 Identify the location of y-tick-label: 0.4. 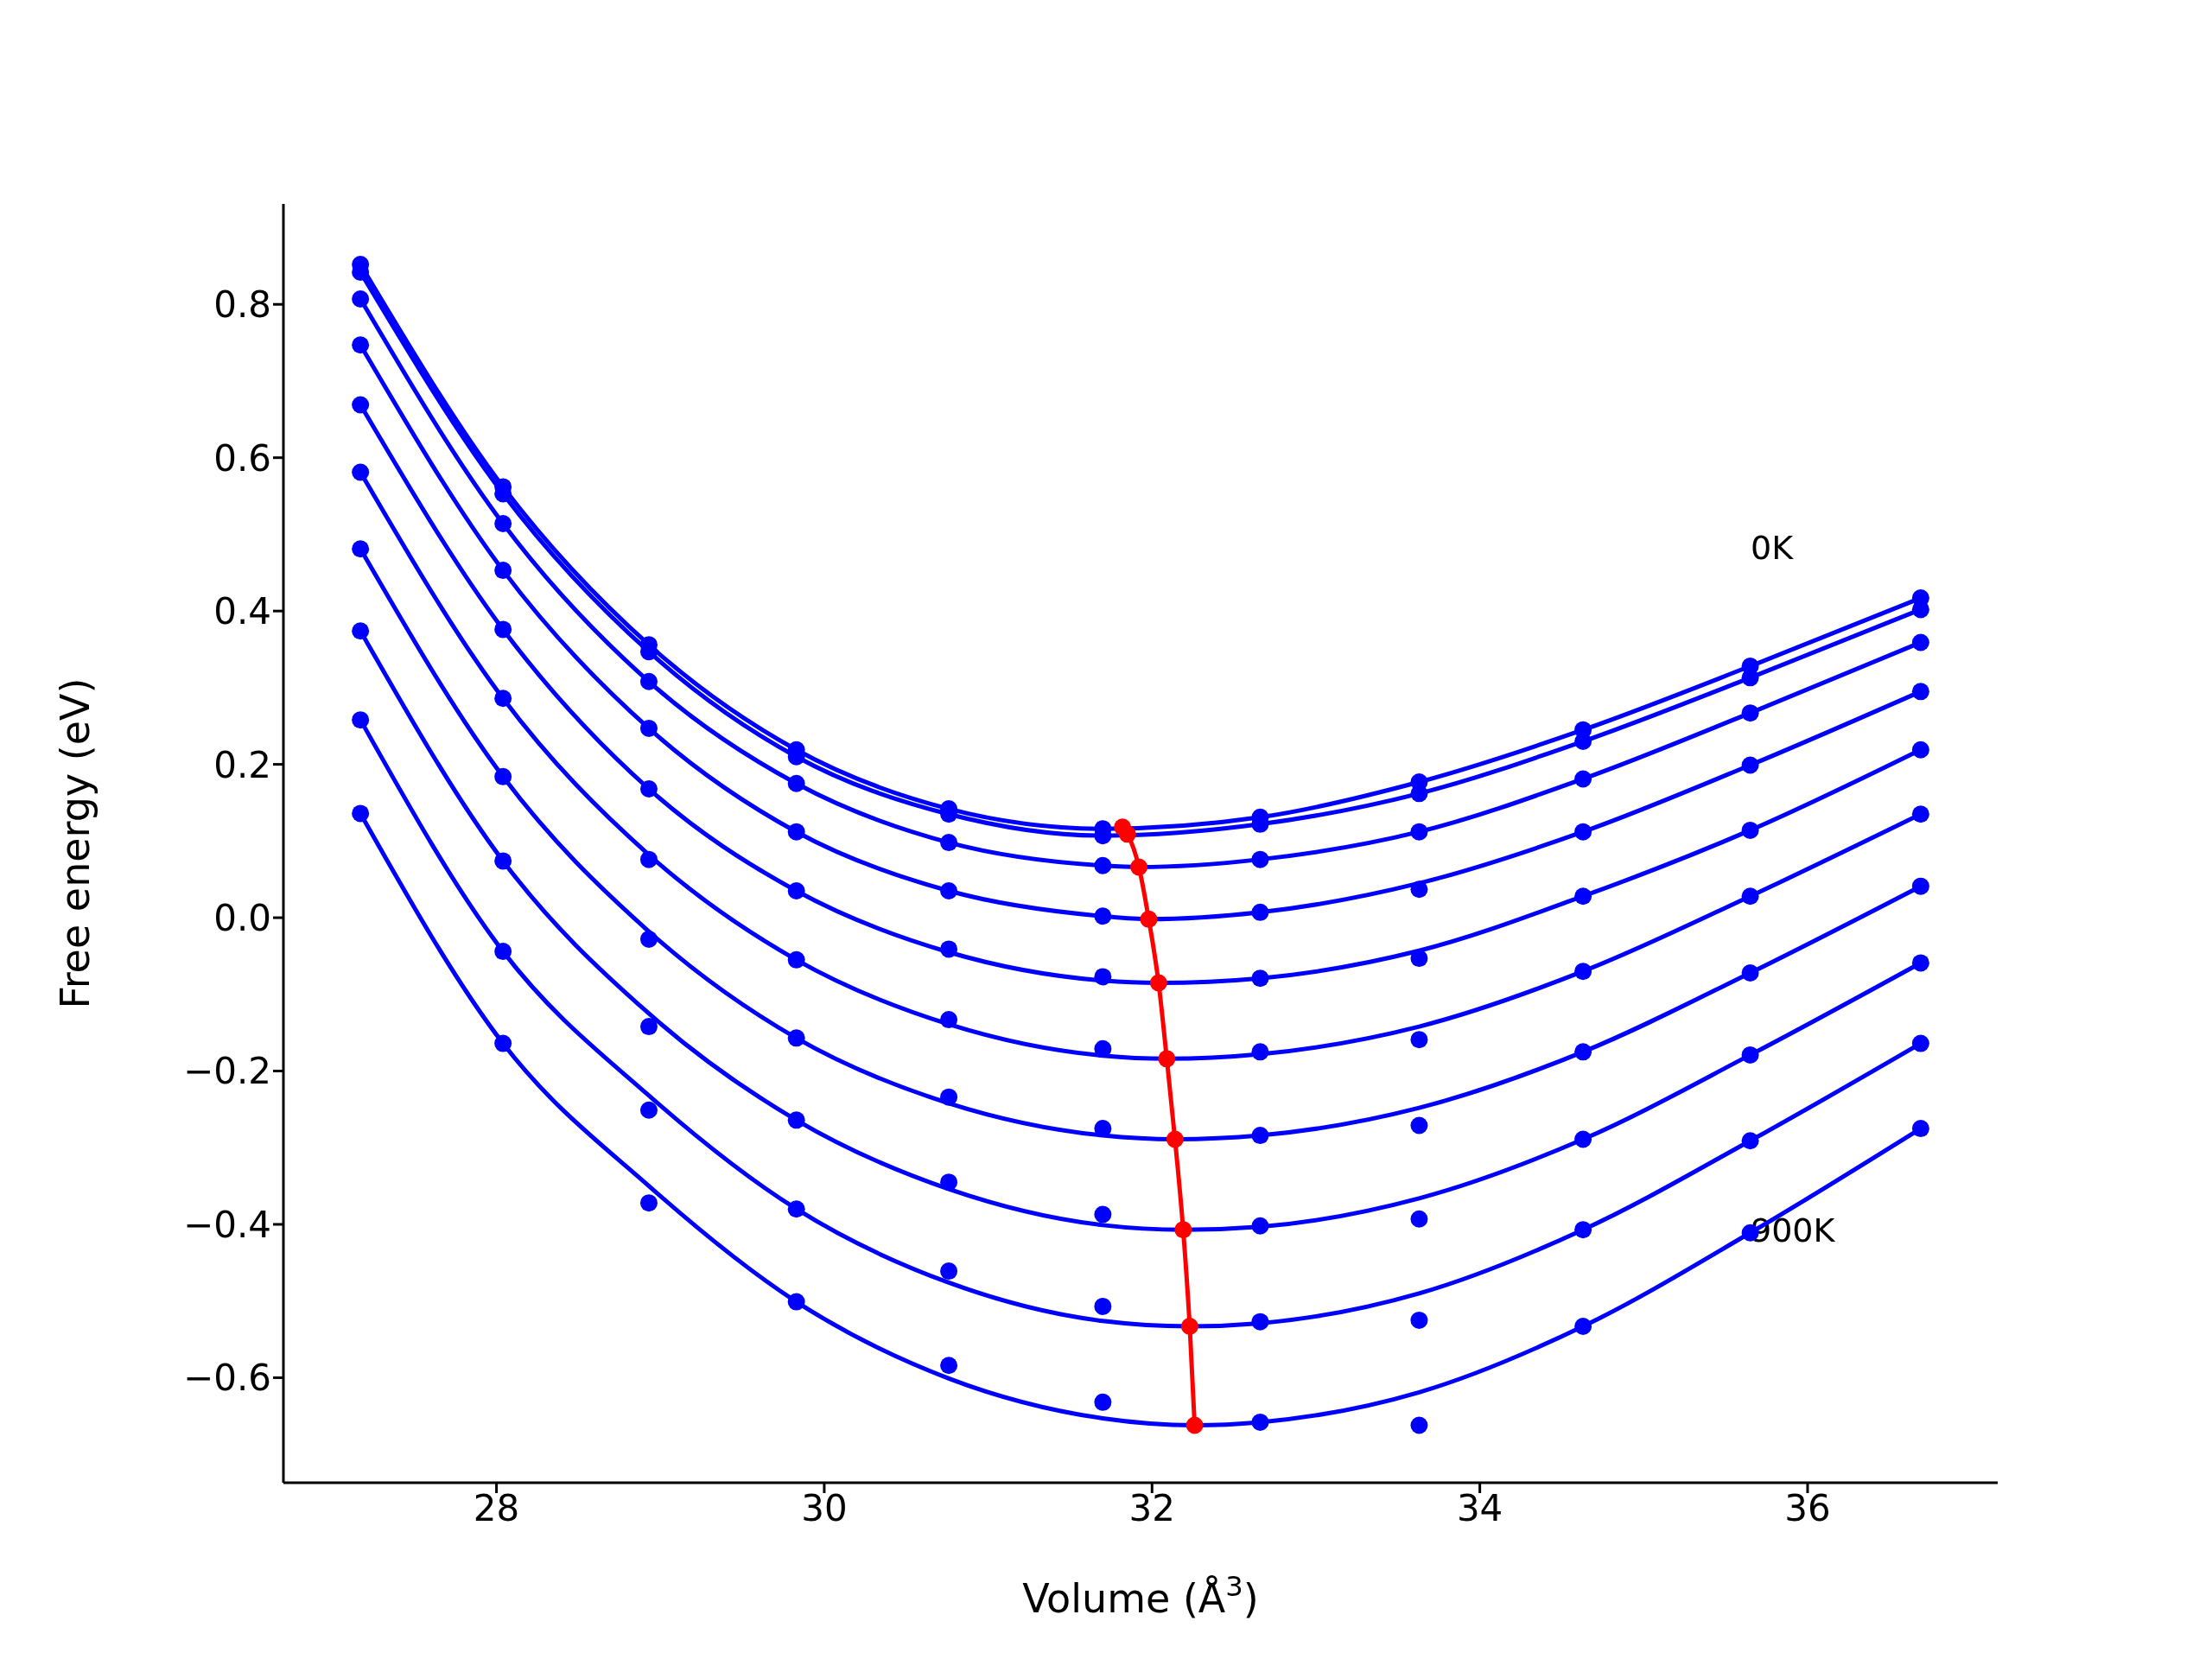
(242, 611).